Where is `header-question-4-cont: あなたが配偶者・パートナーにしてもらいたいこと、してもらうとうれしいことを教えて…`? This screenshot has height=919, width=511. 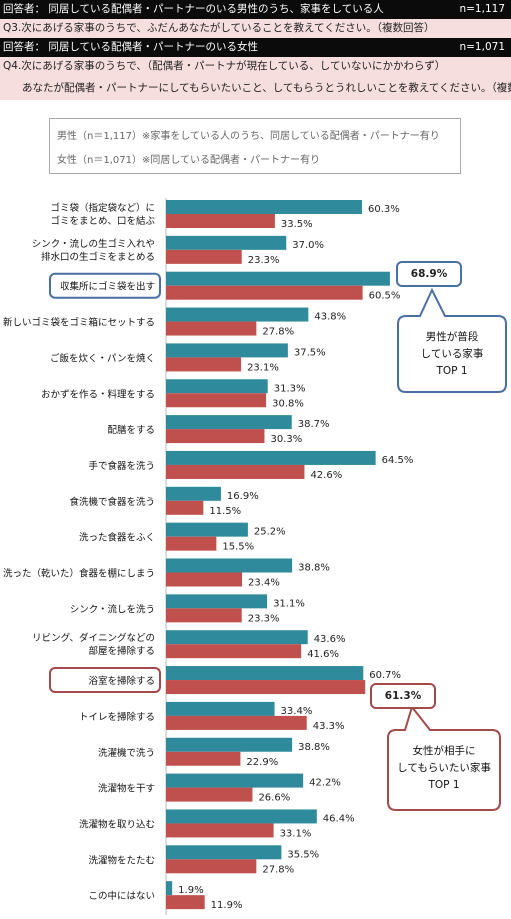 header-question-4-cont: あなたが配偶者・パートナーにしてもらいたいこと、してもらうとうれしいことを教えて… is located at coordinates (255, 88).